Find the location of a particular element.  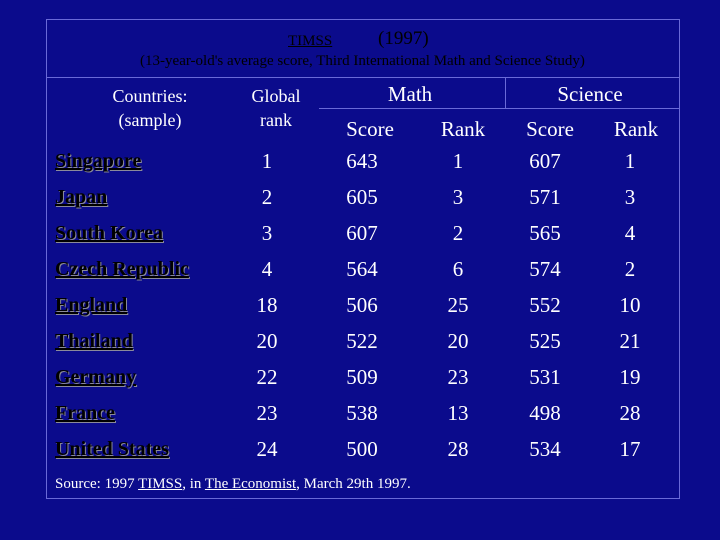

cell-sci-score: 531 is located at coordinates (545, 377).